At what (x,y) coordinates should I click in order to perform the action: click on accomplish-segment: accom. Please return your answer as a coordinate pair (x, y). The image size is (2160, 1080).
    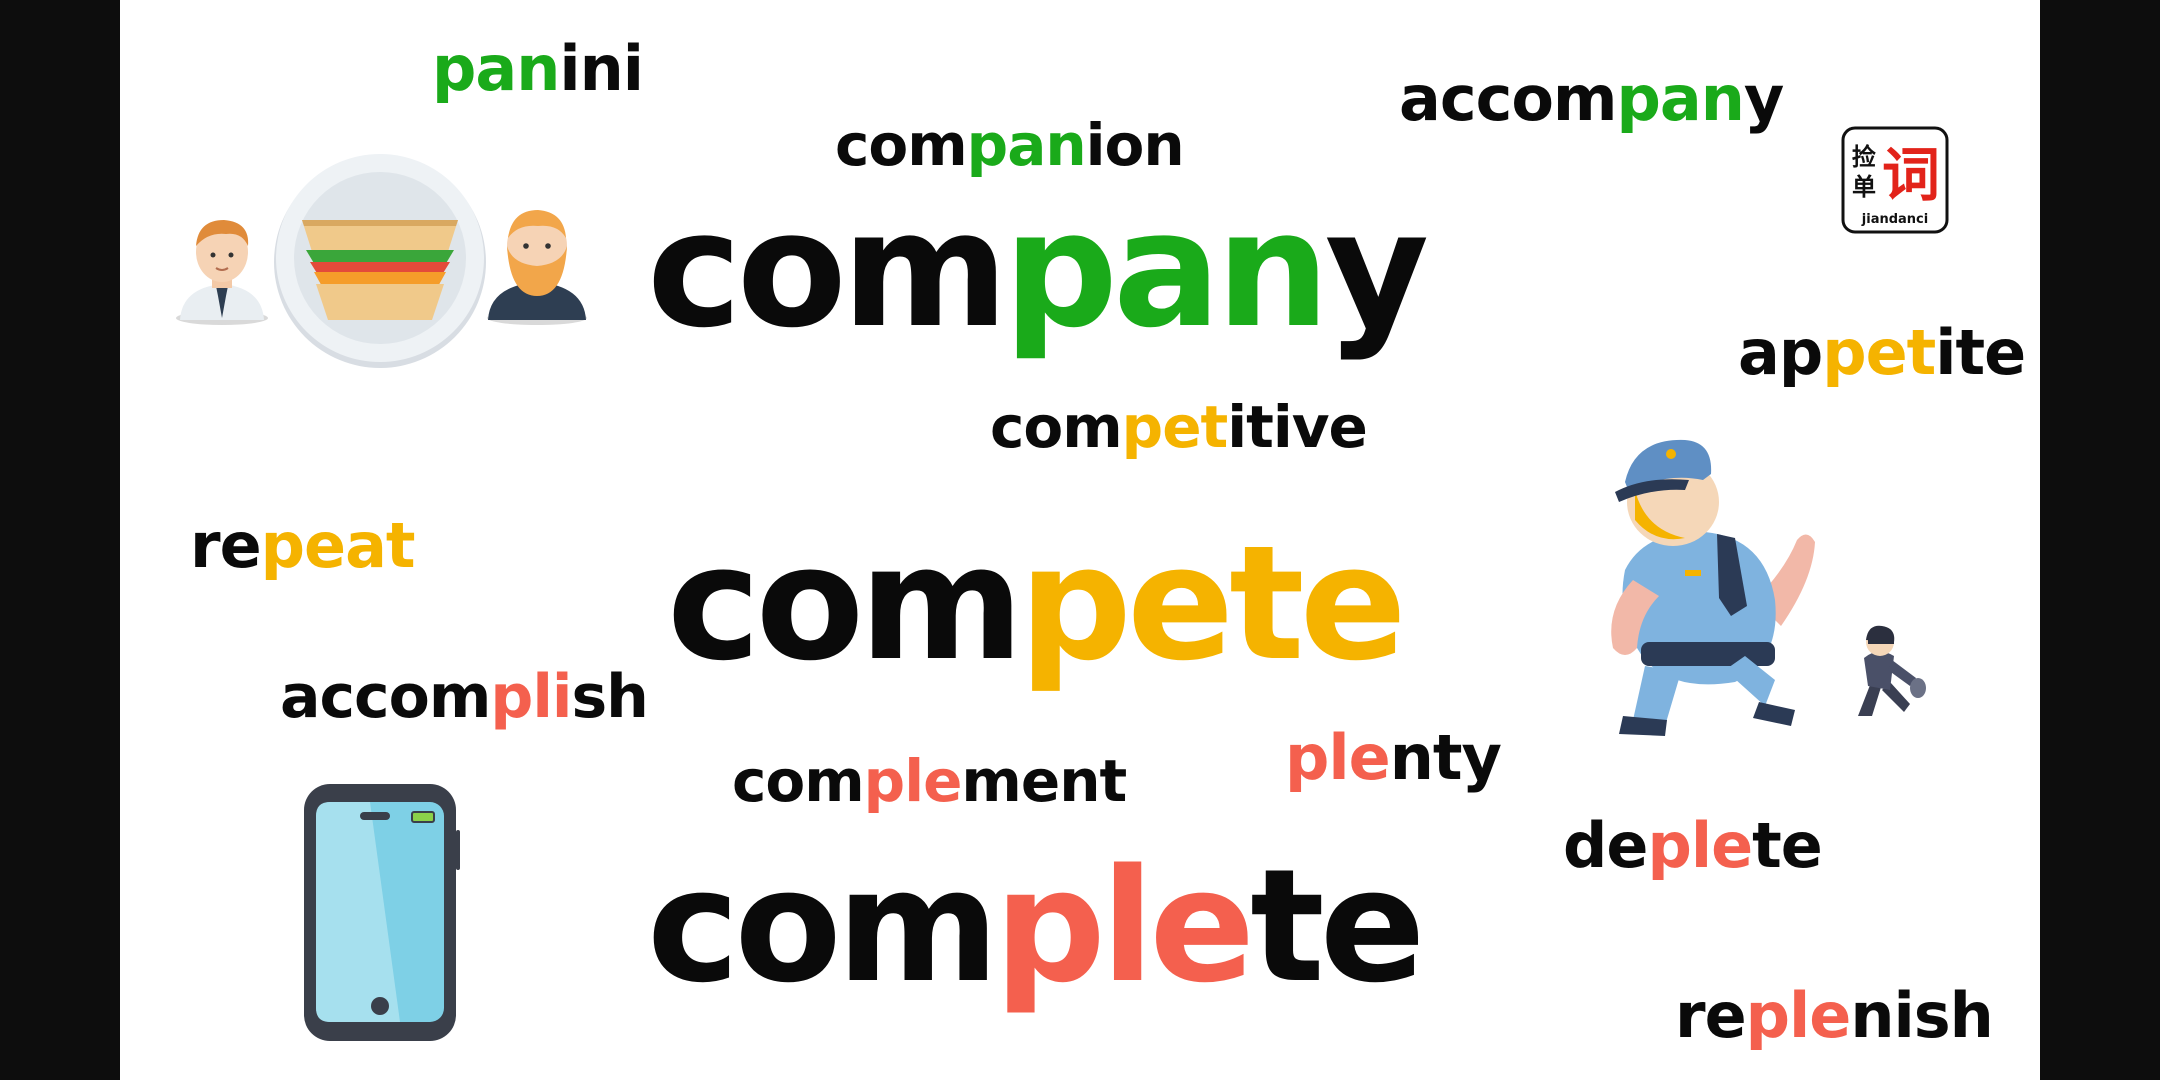
    Looking at the image, I should click on (385, 697).